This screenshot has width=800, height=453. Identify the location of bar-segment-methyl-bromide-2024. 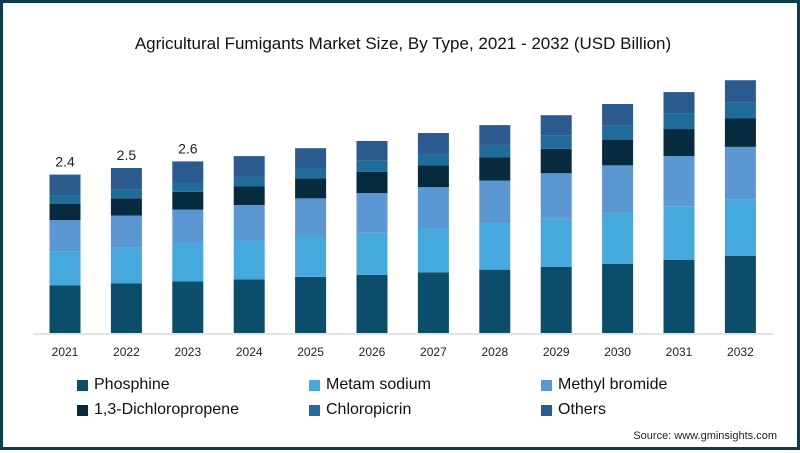
(249, 222).